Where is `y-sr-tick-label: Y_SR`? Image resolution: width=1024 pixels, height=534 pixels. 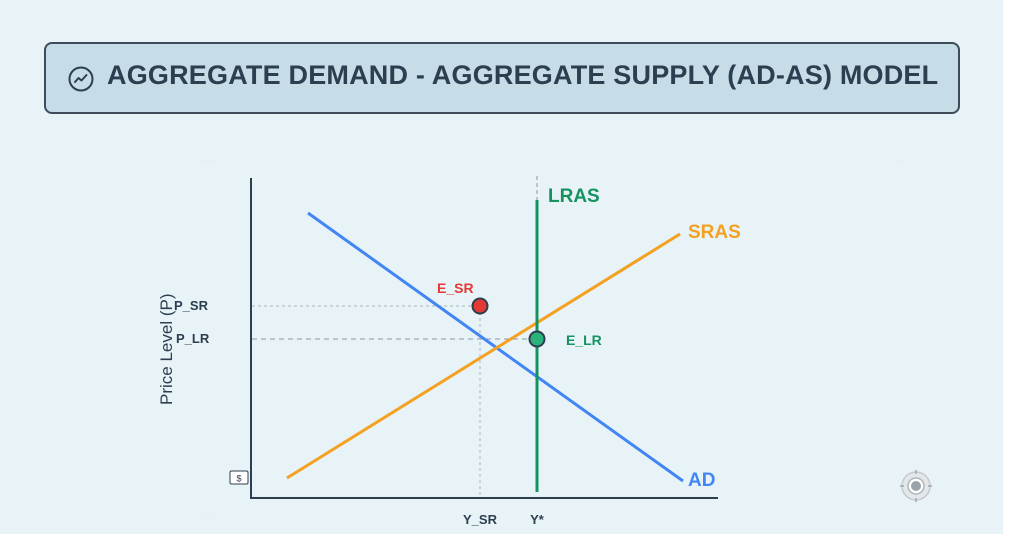
y-sr-tick-label: Y_SR is located at coordinates (480, 519).